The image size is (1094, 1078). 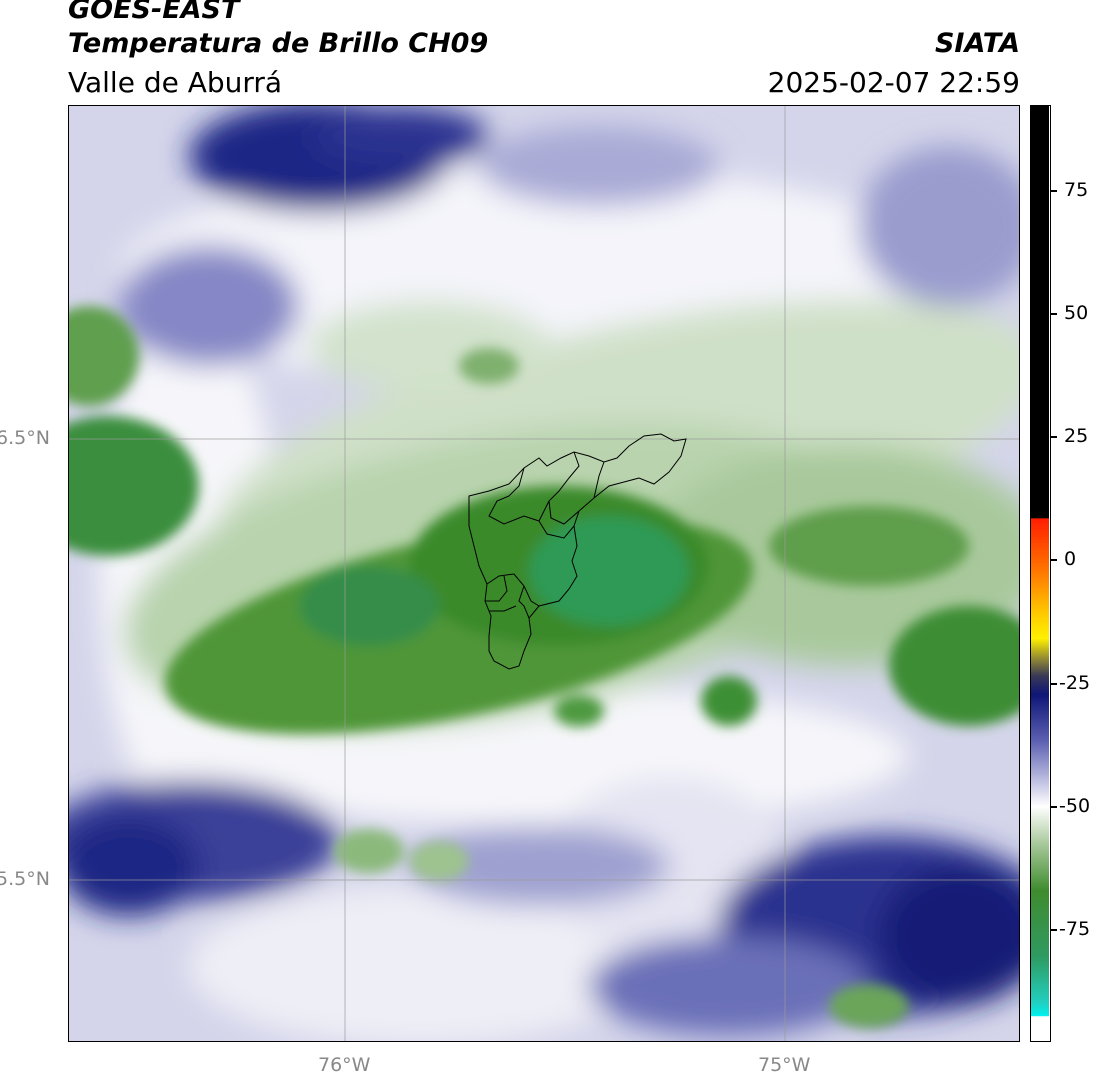 I want to click on region-label: Valle de Aburrá, so click(x=175, y=82).